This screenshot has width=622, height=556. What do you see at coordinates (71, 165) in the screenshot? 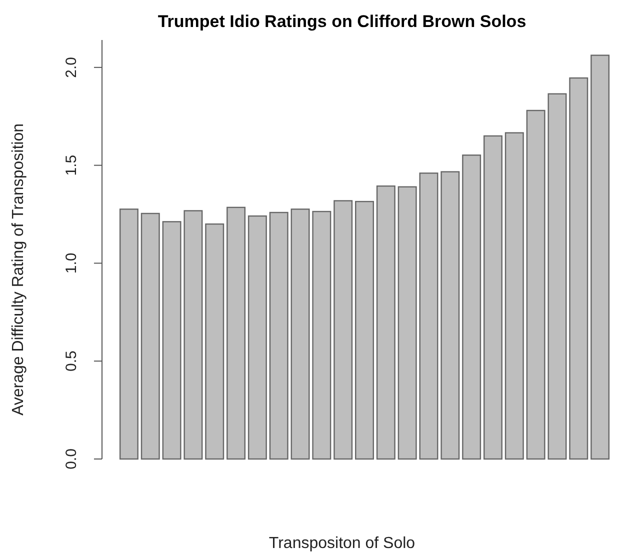
I see `y-tick-label: 1.5` at bounding box center [71, 165].